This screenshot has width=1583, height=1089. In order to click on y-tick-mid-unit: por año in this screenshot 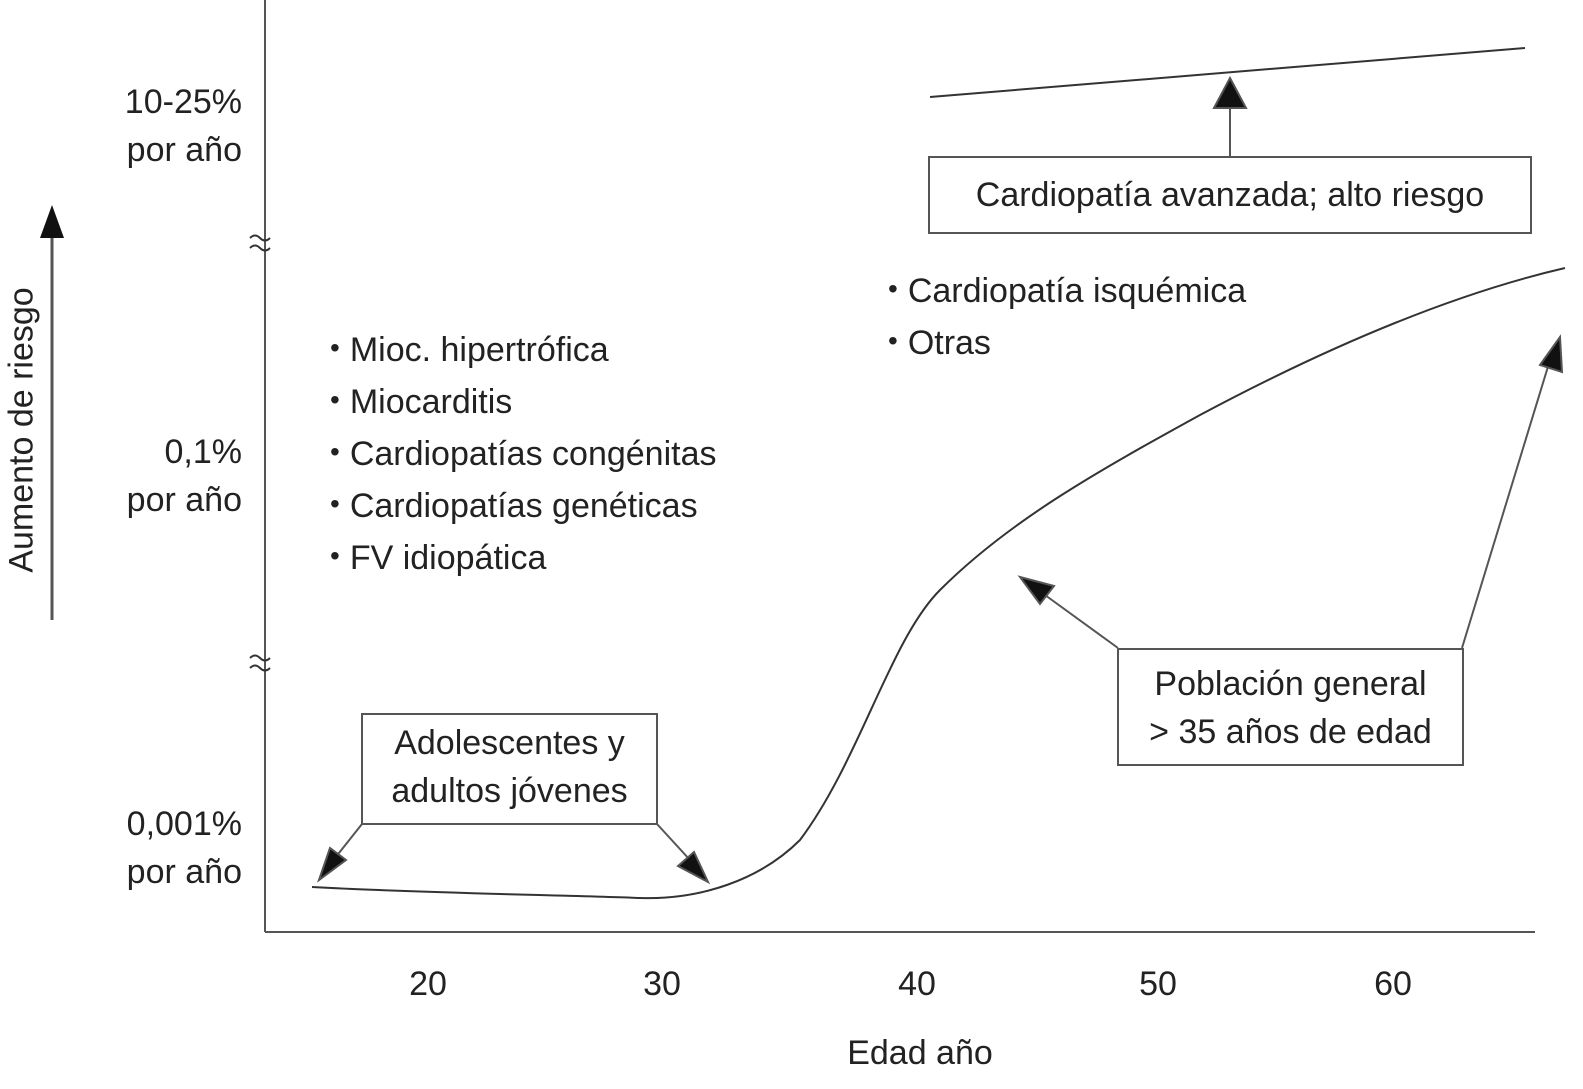, I will do `click(184, 500)`.